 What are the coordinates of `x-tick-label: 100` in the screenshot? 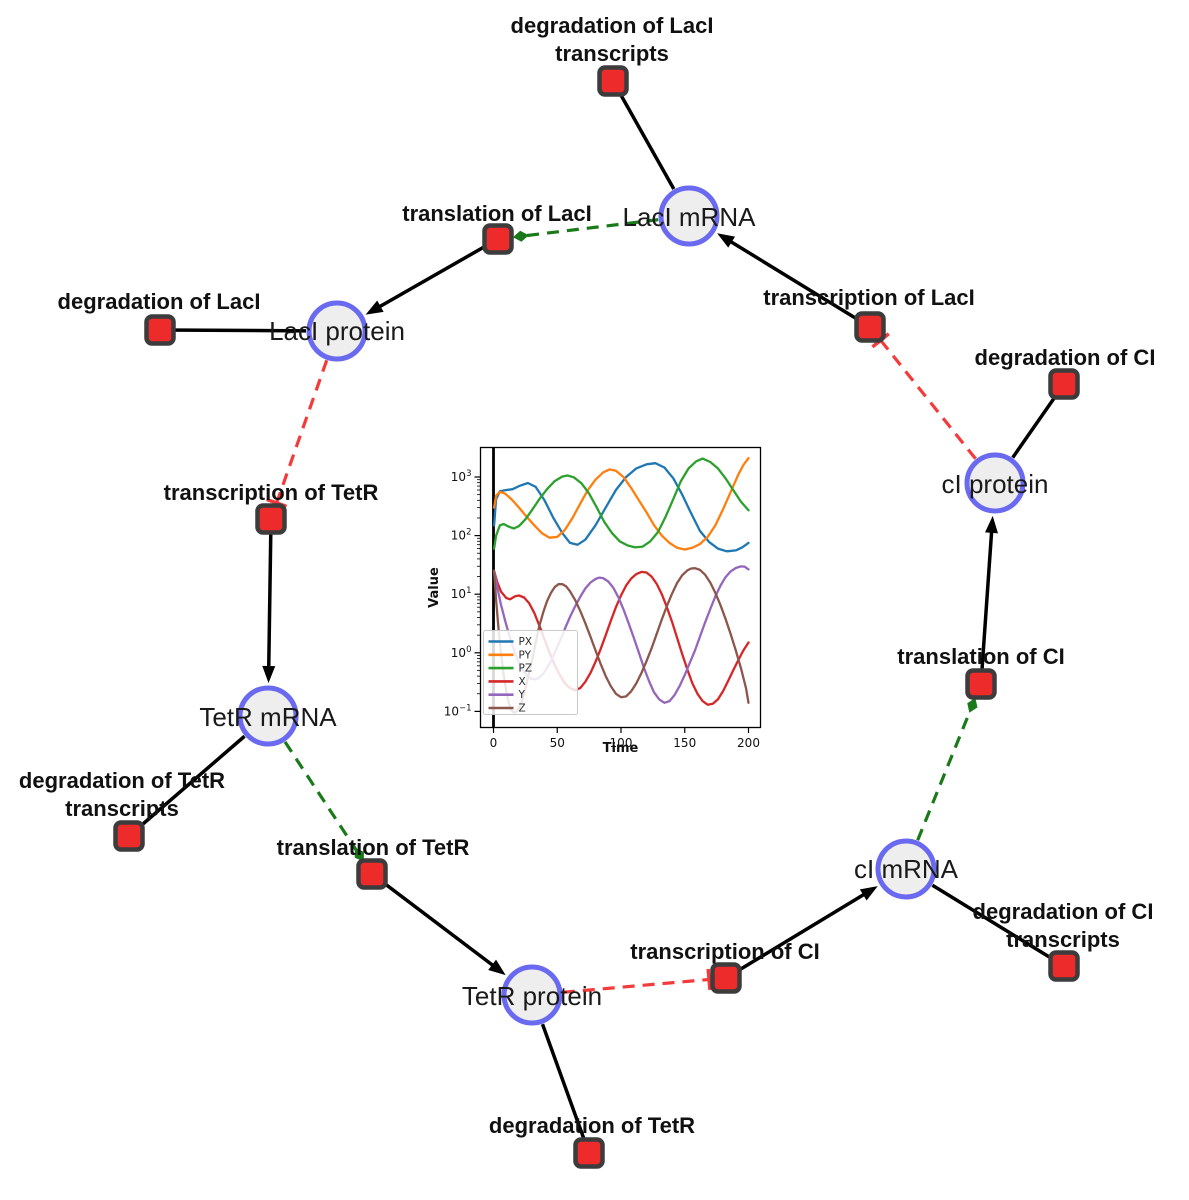 It's located at (621, 743).